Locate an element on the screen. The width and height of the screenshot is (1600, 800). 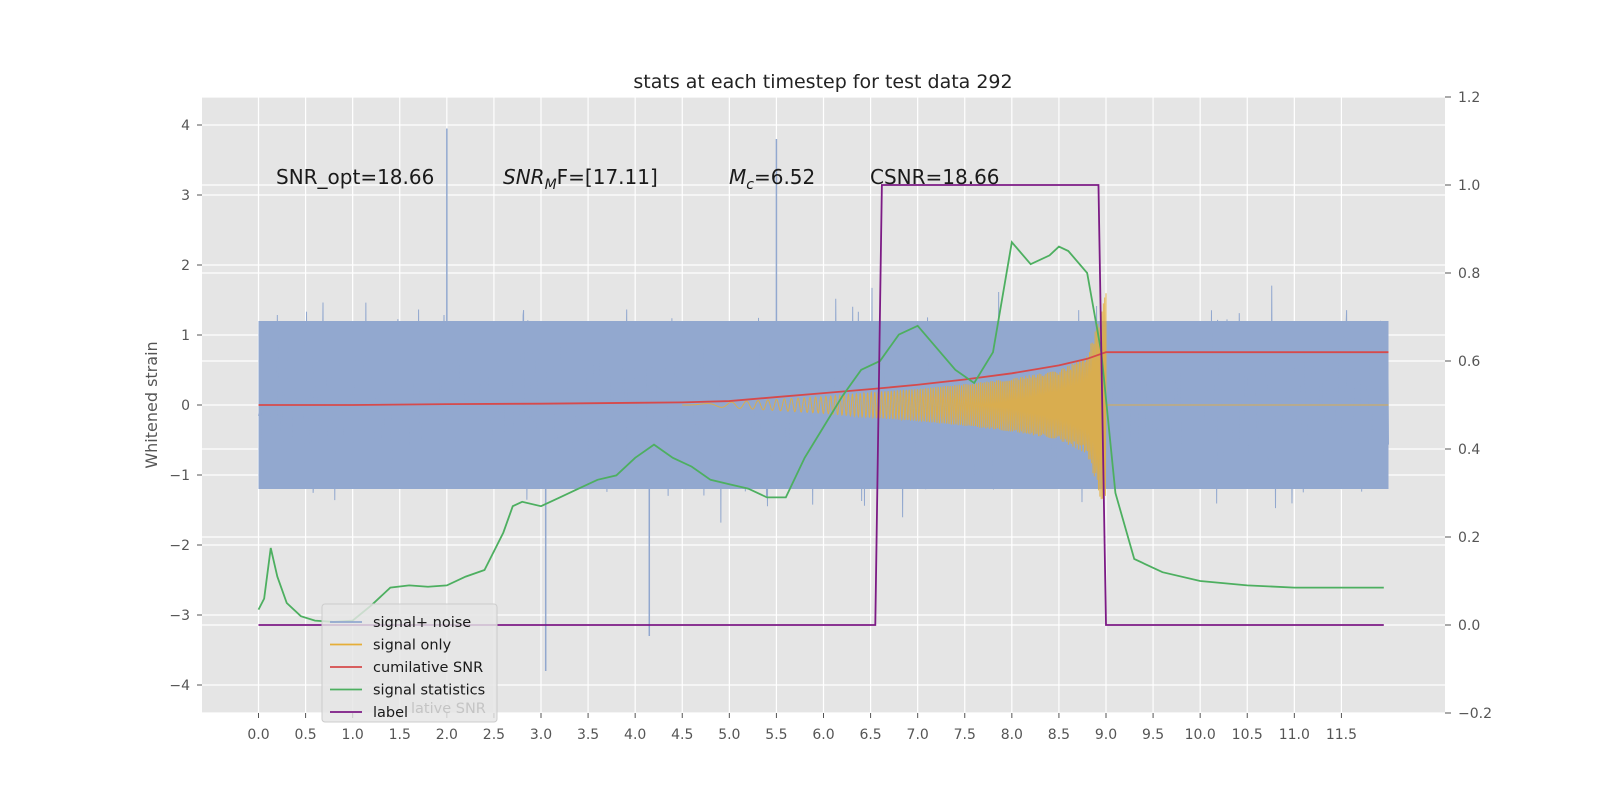
y2-tick-label: 0.4 is located at coordinates (1469, 450).